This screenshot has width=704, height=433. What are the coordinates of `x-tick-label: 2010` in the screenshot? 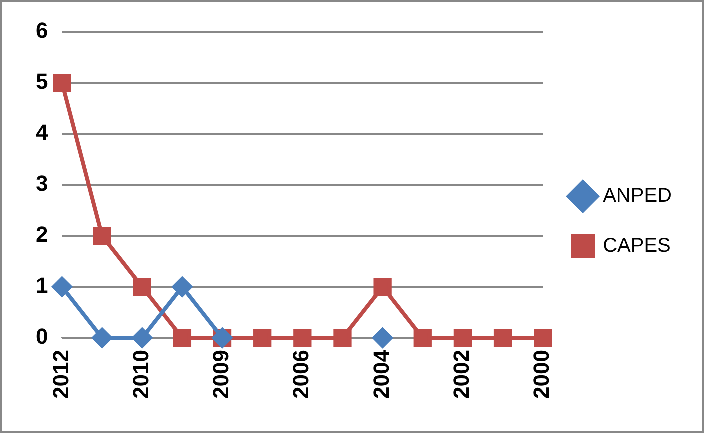 It's located at (141, 375).